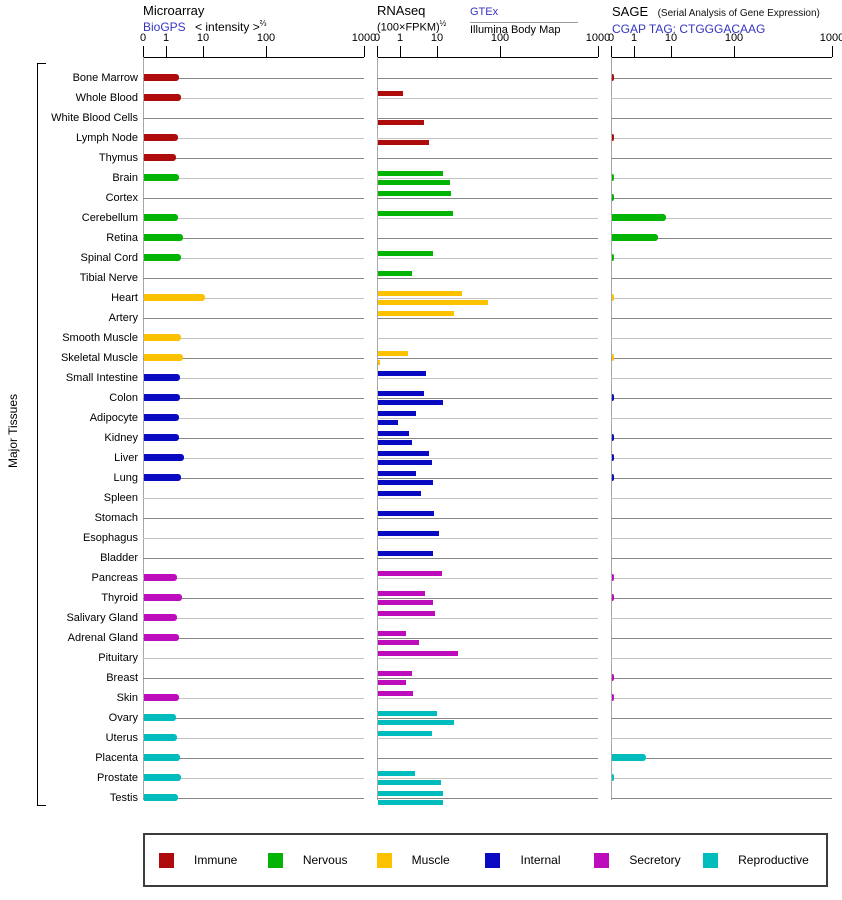 Image resolution: width=842 pixels, height=900 pixels. Describe the element at coordinates (121, 438) in the screenshot. I see `tissue-label: Kidney` at that location.